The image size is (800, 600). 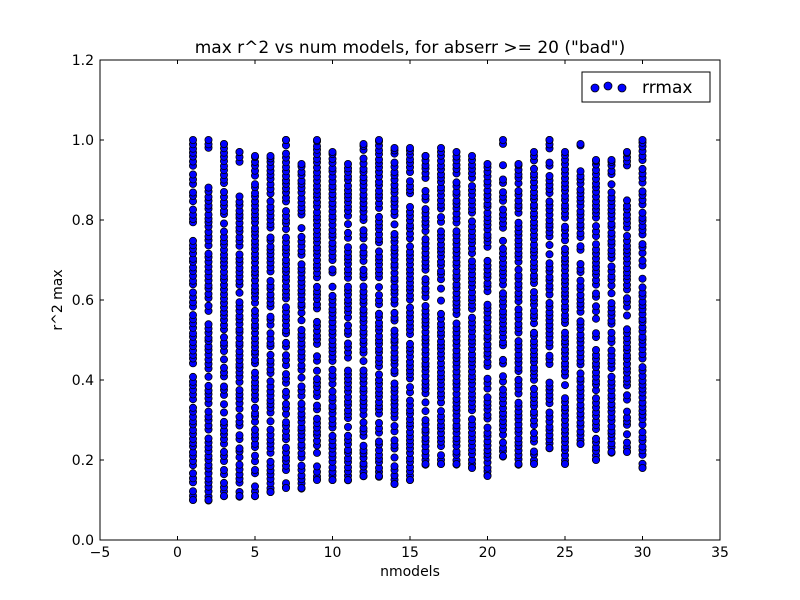 What do you see at coordinates (646, 87) in the screenshot?
I see `legend: rrmax` at bounding box center [646, 87].